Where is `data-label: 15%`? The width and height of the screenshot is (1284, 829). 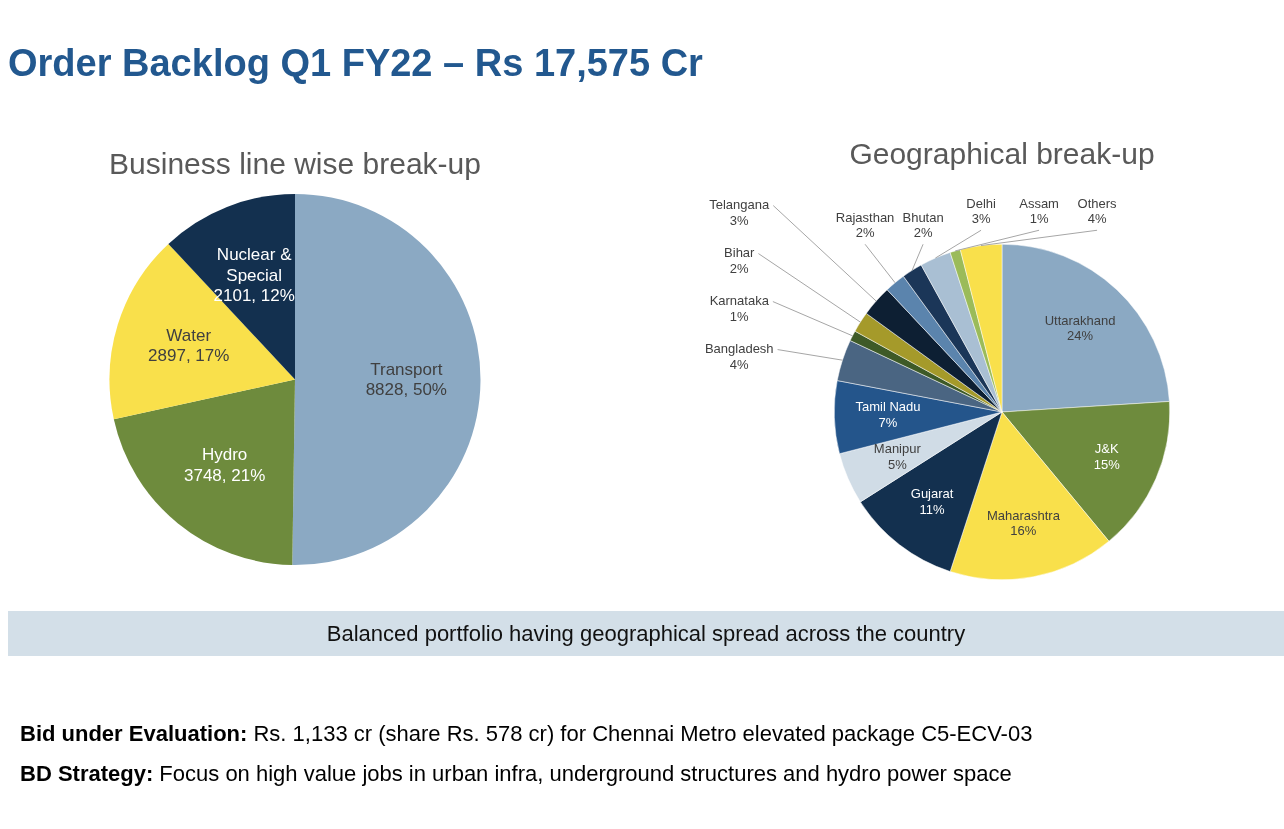
data-label: 15% is located at coordinates (1107, 464).